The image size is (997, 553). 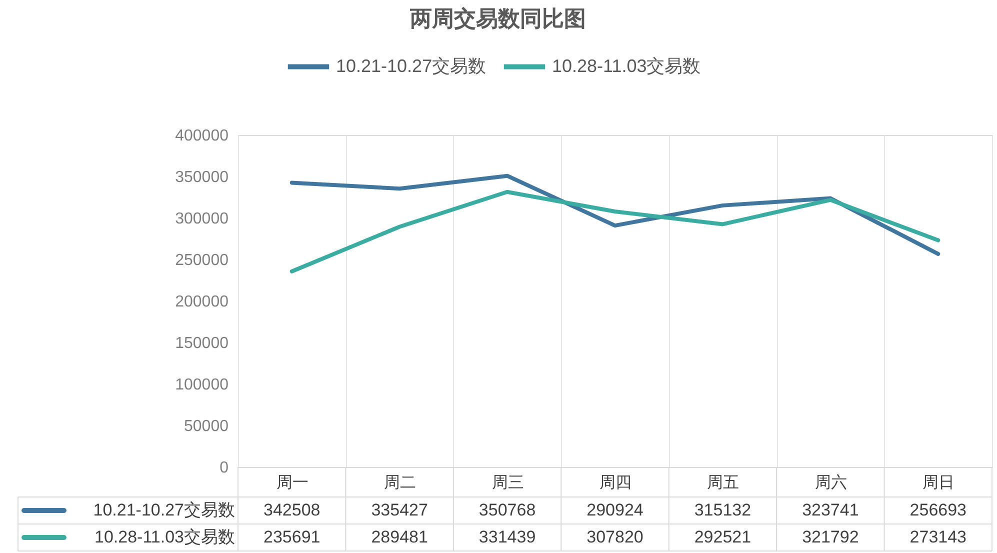 I want to click on data-label: 273143, so click(x=938, y=537).